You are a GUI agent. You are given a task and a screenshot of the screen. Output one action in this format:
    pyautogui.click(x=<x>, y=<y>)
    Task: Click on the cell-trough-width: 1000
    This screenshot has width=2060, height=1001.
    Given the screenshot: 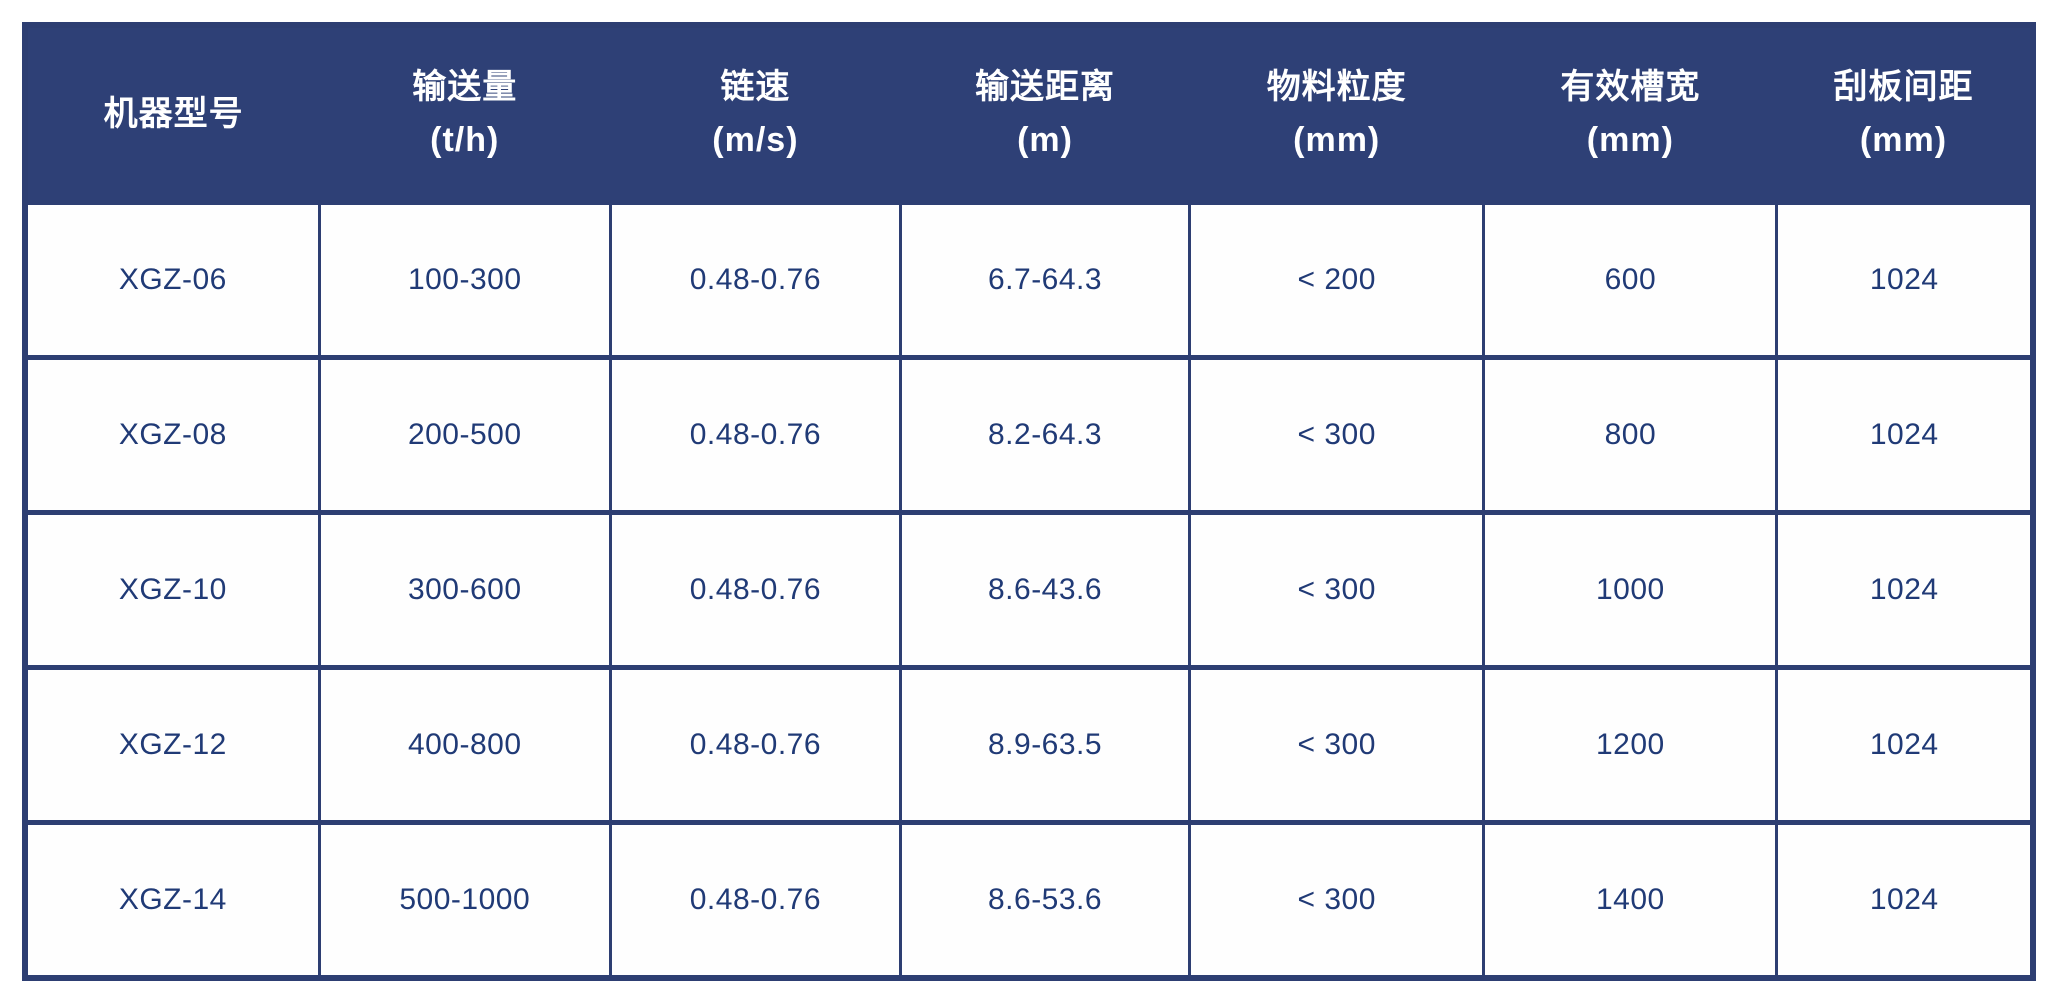 What is the action you would take?
    pyautogui.click(x=1630, y=590)
    